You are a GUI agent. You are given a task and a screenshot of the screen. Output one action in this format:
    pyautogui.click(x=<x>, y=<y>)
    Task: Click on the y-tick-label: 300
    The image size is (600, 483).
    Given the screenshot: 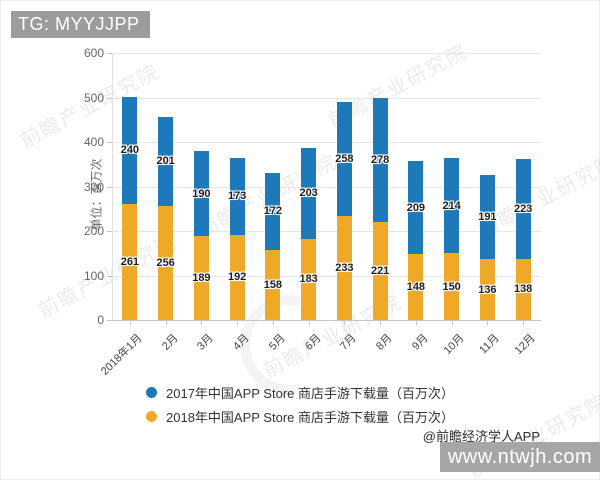 What is the action you would take?
    pyautogui.click(x=93, y=186)
    